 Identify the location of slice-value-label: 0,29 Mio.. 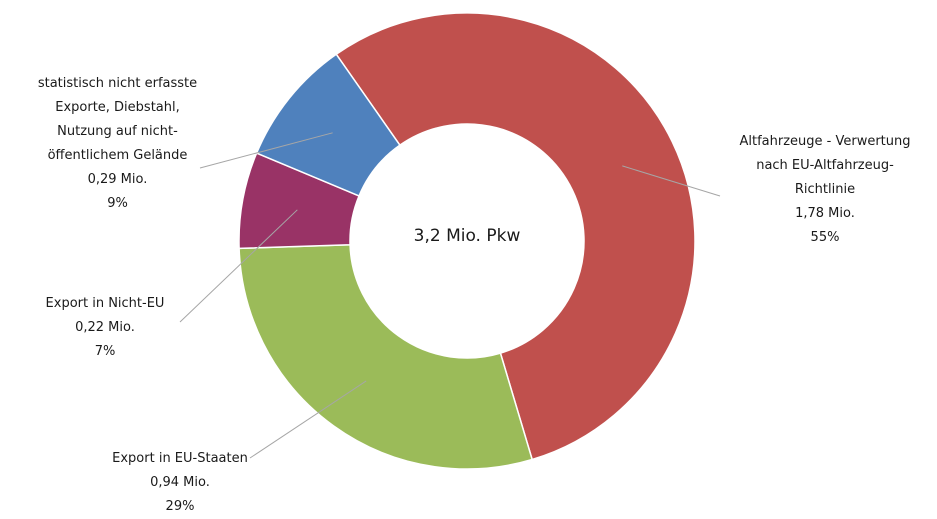
(117, 179).